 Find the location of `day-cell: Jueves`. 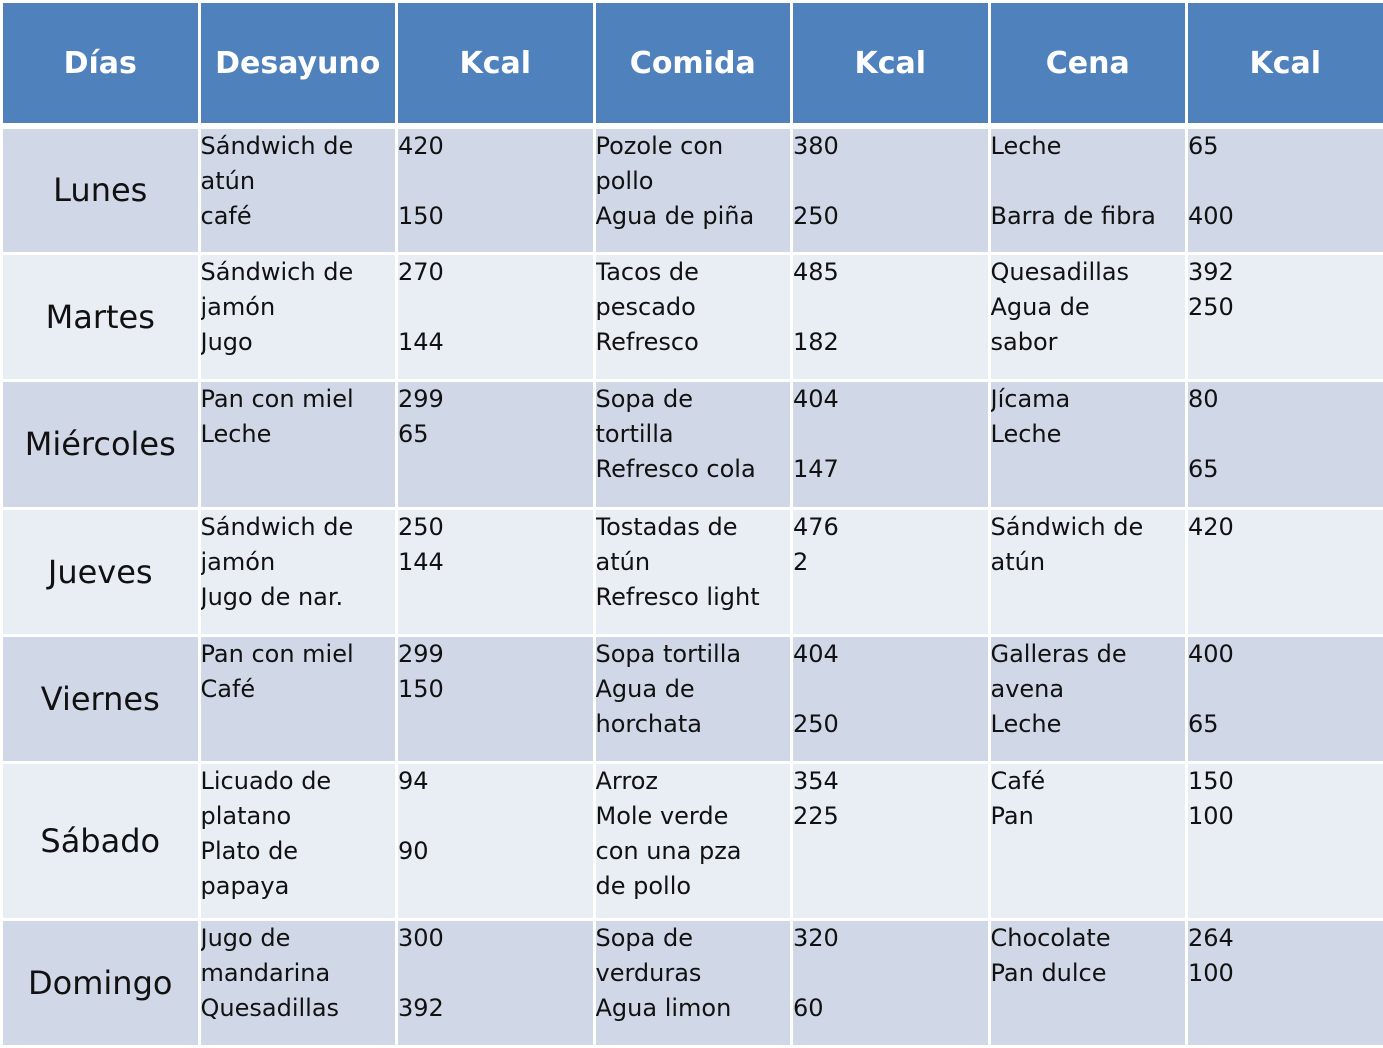

day-cell: Jueves is located at coordinates (100, 571).